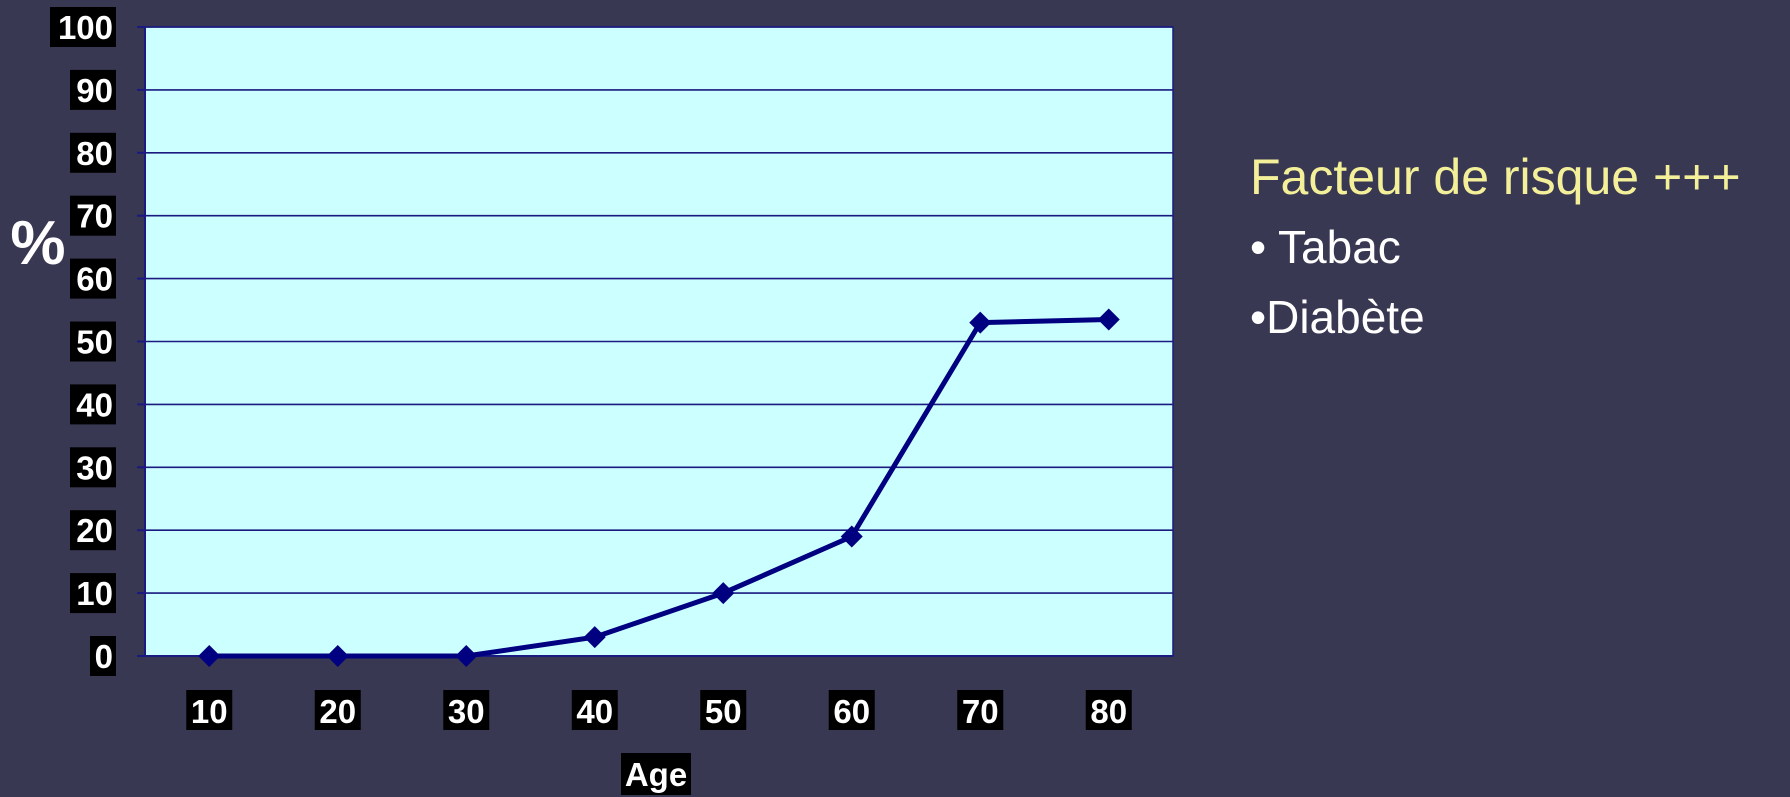  I want to click on y-tick-label-0: 0, so click(104, 656).